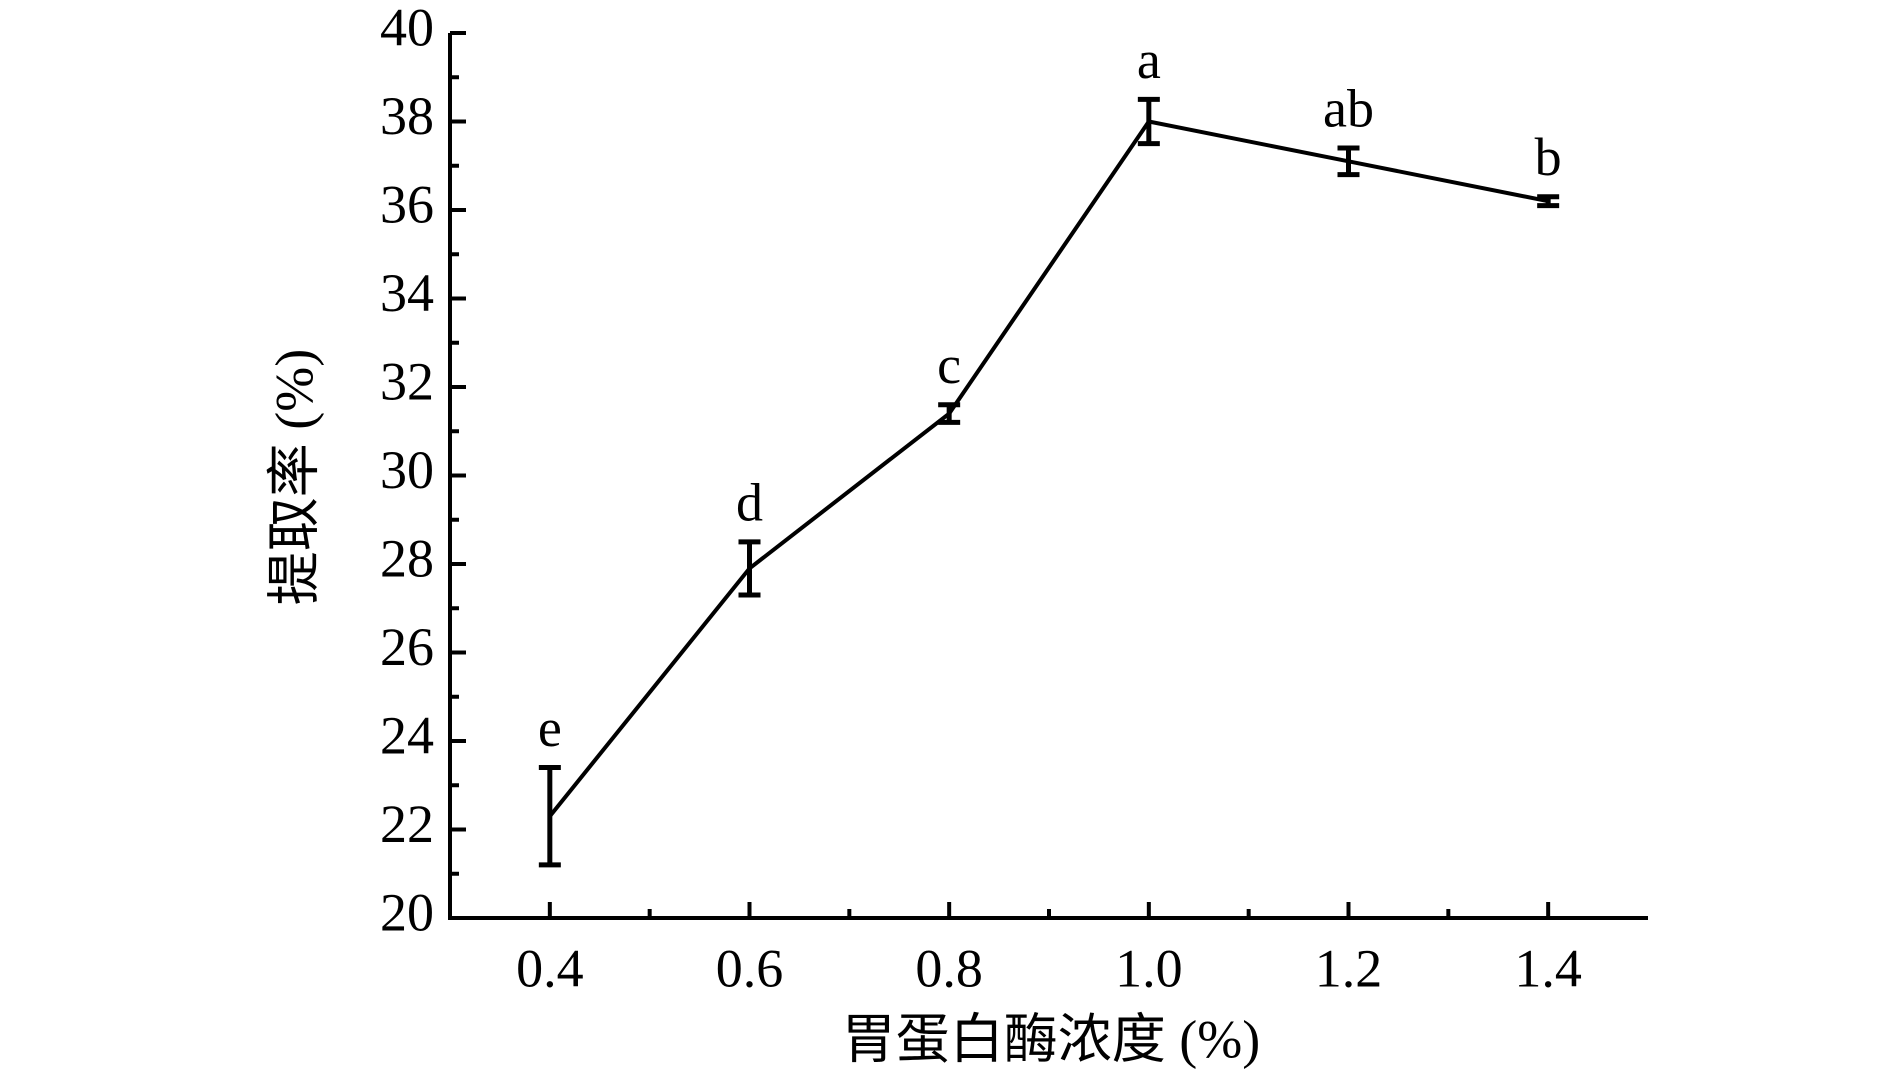 The height and width of the screenshot is (1083, 1890). I want to click on y-tick-label: 20, so click(407, 912).